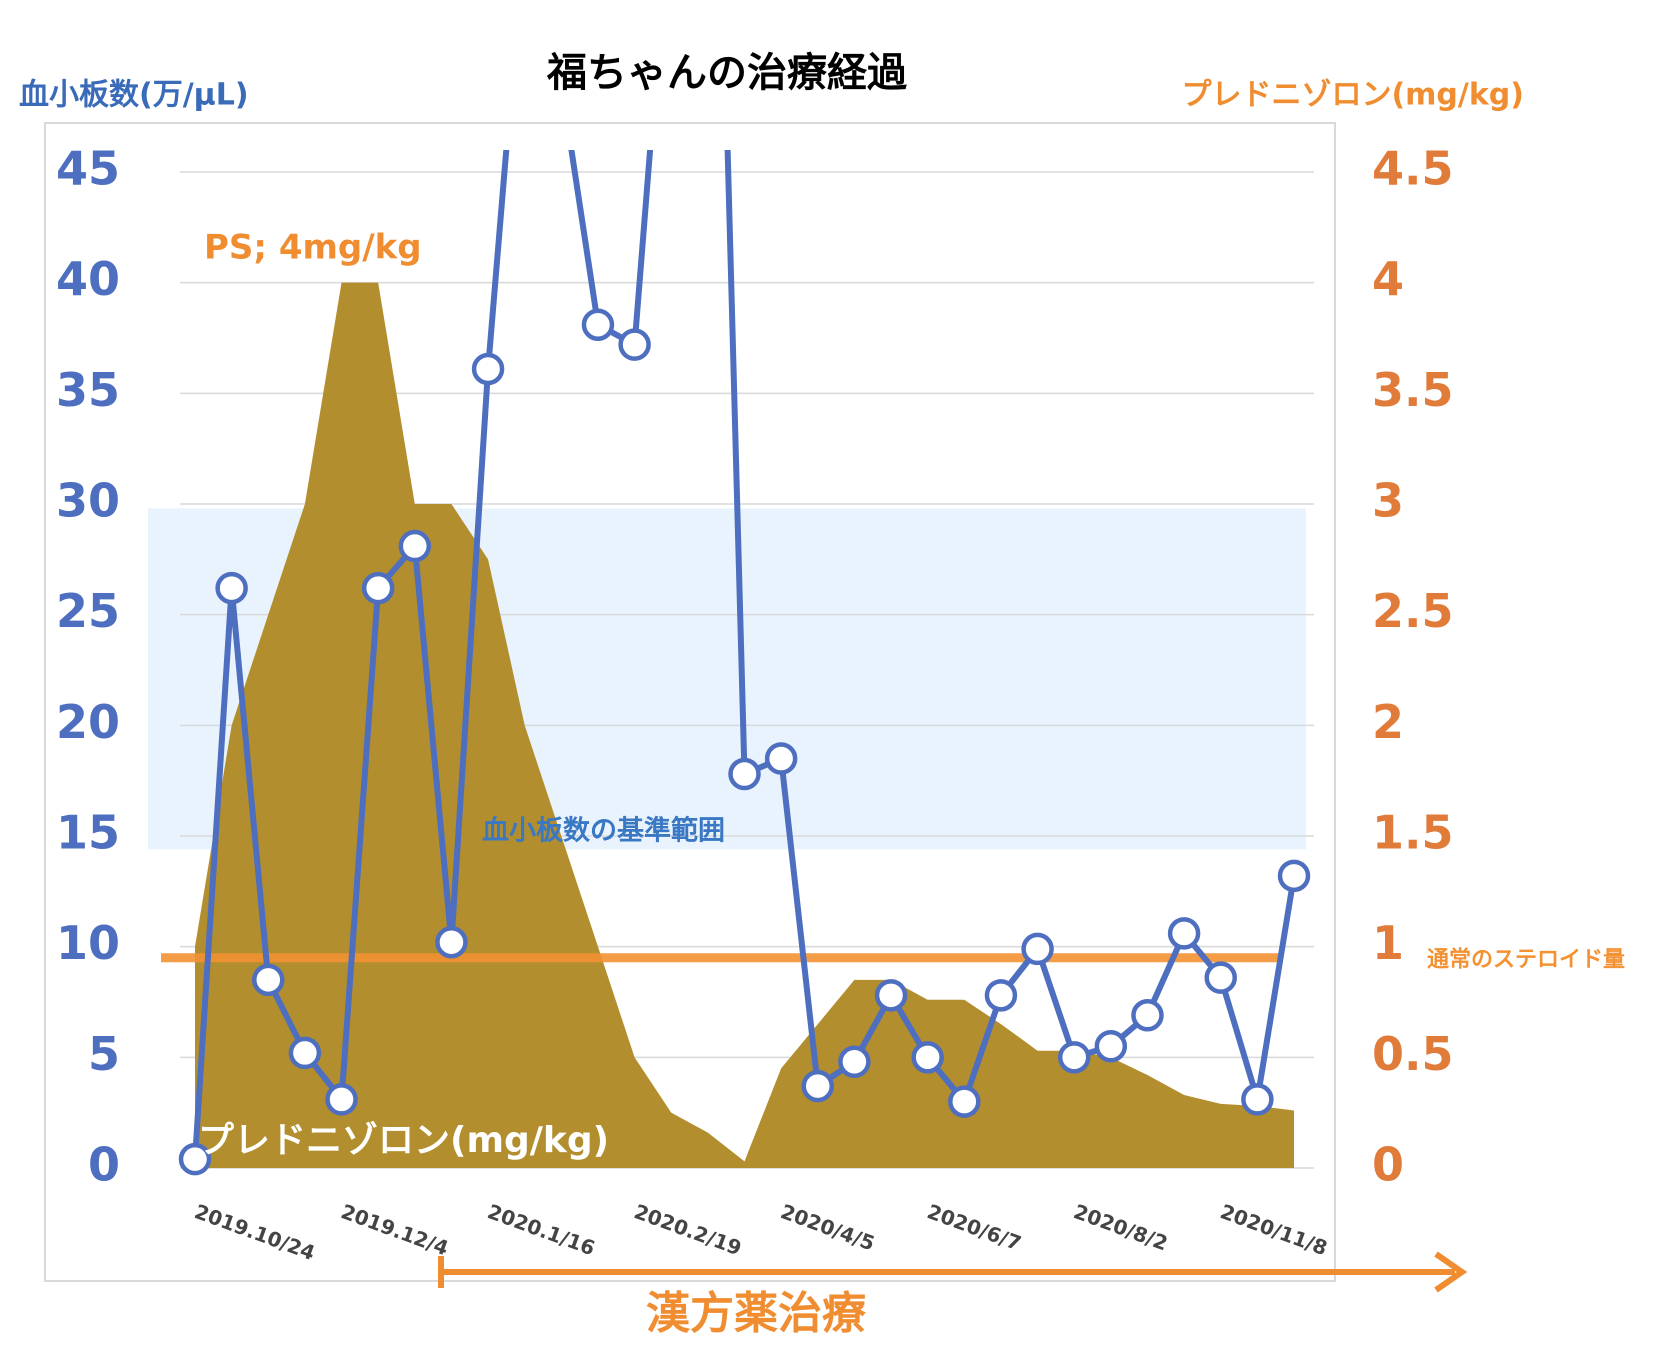 Image resolution: width=1678 pixels, height=1362 pixels. What do you see at coordinates (1413, 390) in the screenshot?
I see `y2-tick-label: 3.5` at bounding box center [1413, 390].